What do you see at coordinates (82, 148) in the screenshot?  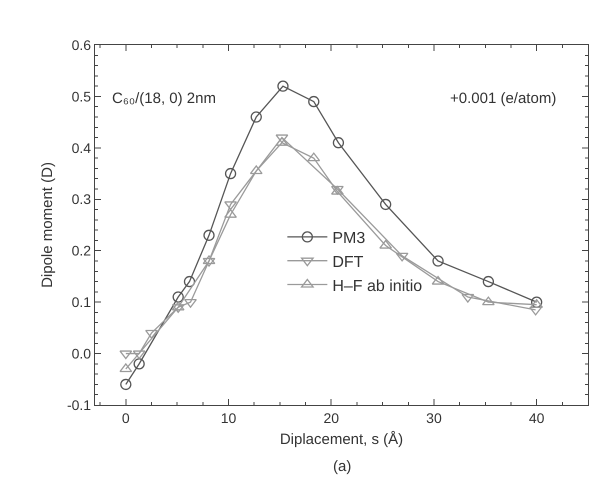 I see `y-tick-label: 0.4` at bounding box center [82, 148].